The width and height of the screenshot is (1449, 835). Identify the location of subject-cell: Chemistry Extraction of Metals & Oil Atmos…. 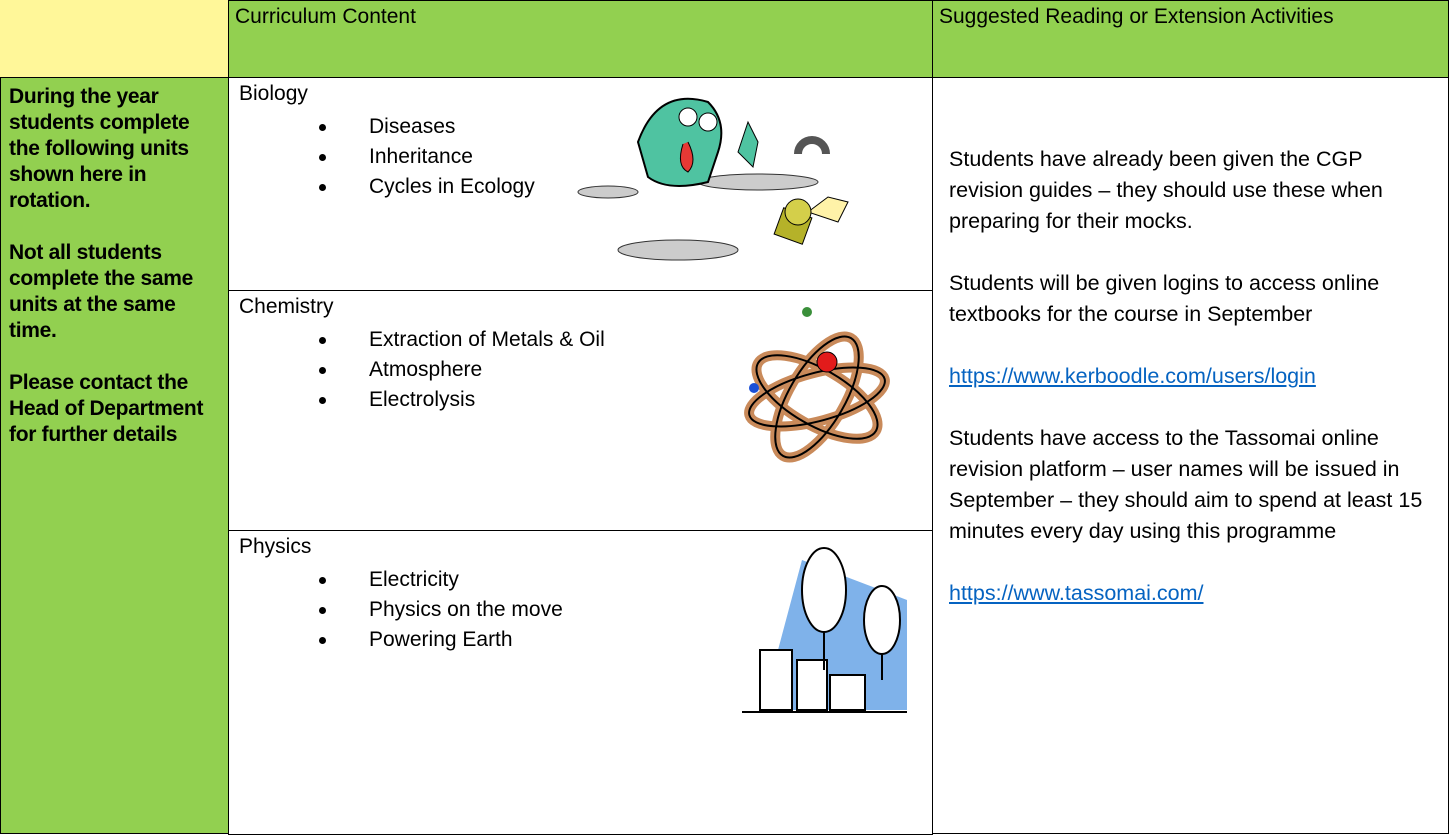
(580, 410).